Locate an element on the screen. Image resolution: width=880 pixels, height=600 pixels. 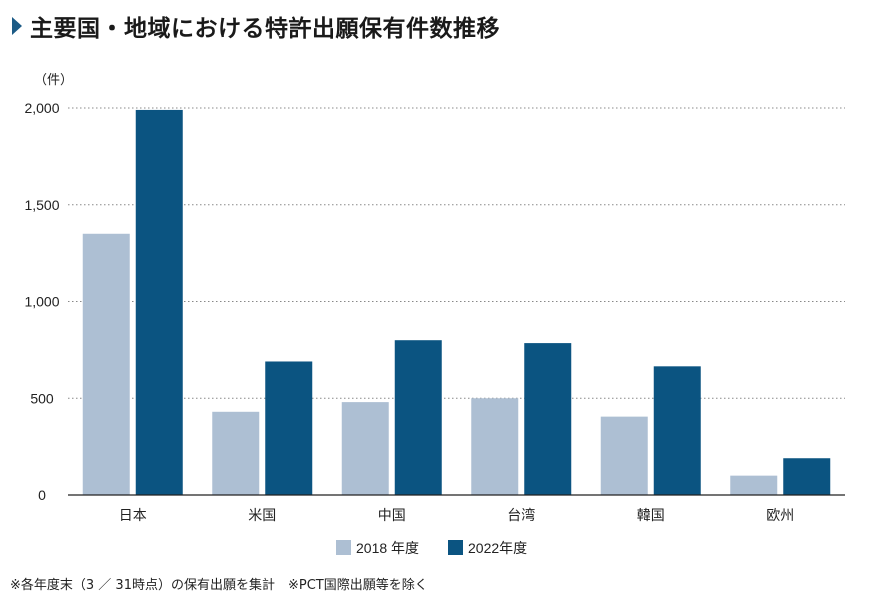
x-category-label: 中国 is located at coordinates (392, 516).